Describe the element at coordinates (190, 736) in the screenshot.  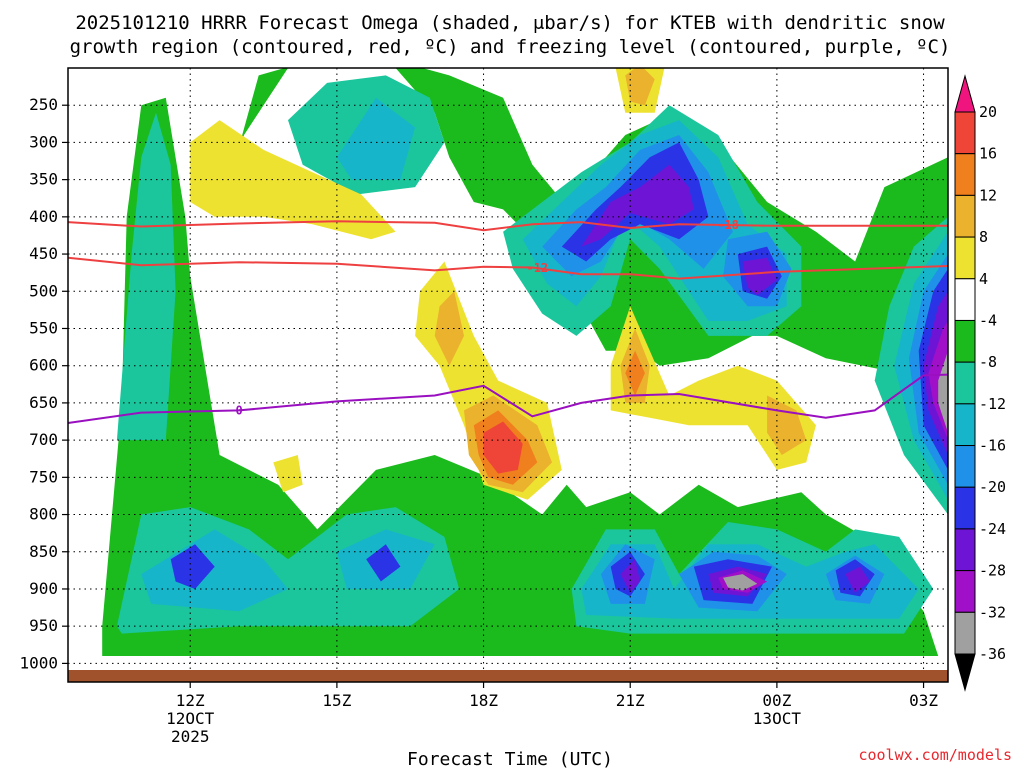
I see `x-tick-year-12Z: 2025` at that location.